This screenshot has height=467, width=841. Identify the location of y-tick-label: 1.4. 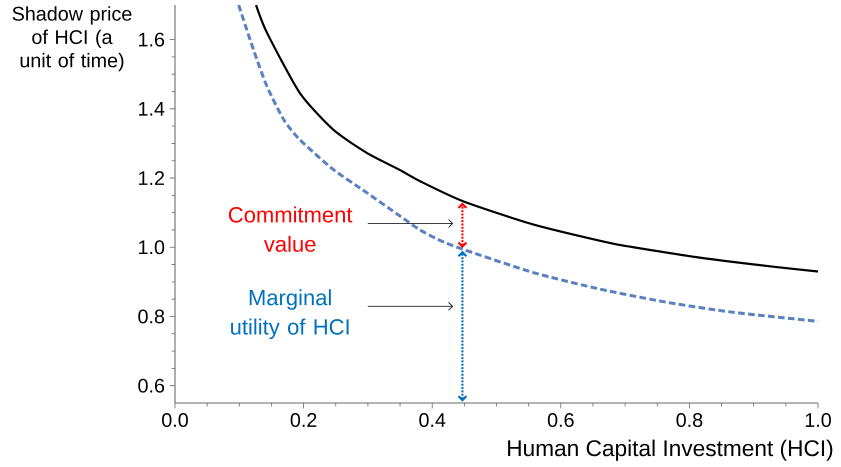
(151, 109).